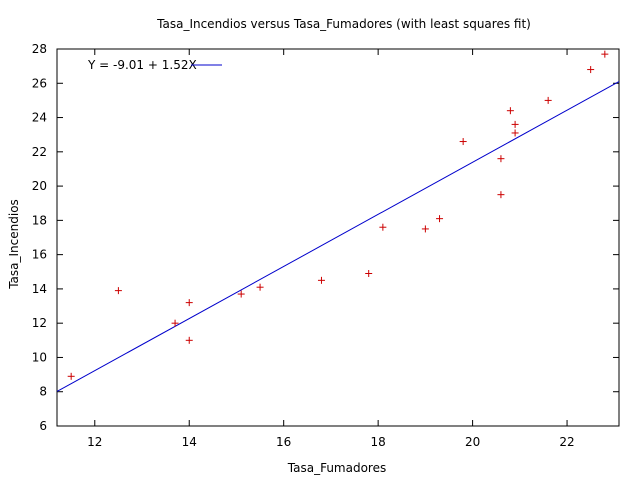  What do you see at coordinates (39, 186) in the screenshot?
I see `y-tick-label: 20` at bounding box center [39, 186].